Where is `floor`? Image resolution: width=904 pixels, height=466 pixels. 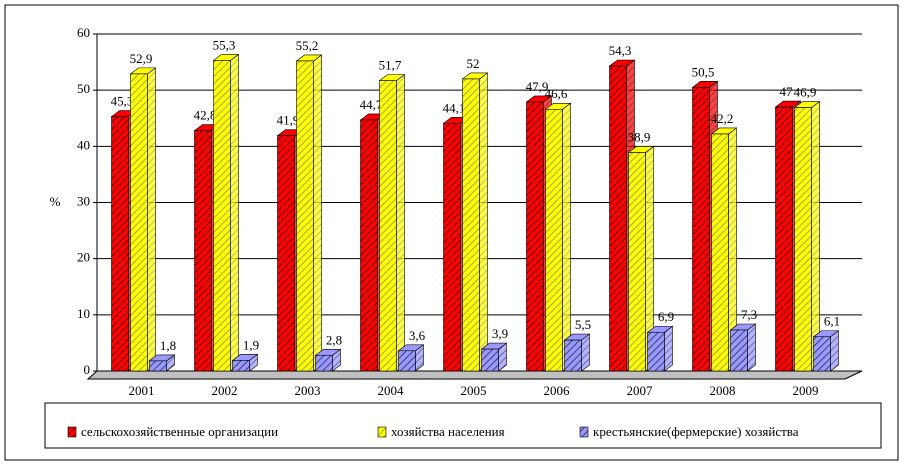
floor is located at coordinates (474, 375).